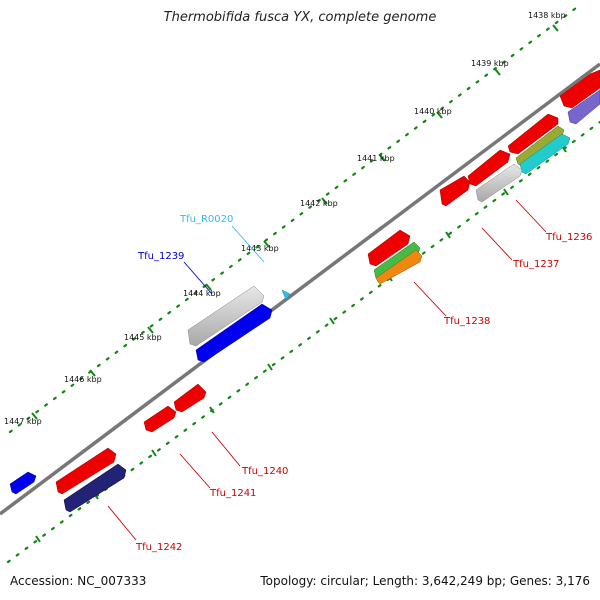 The width and height of the screenshot is (600, 600). Describe the element at coordinates (83, 379) in the screenshot. I see `tick-label: 1446 kbp` at that location.